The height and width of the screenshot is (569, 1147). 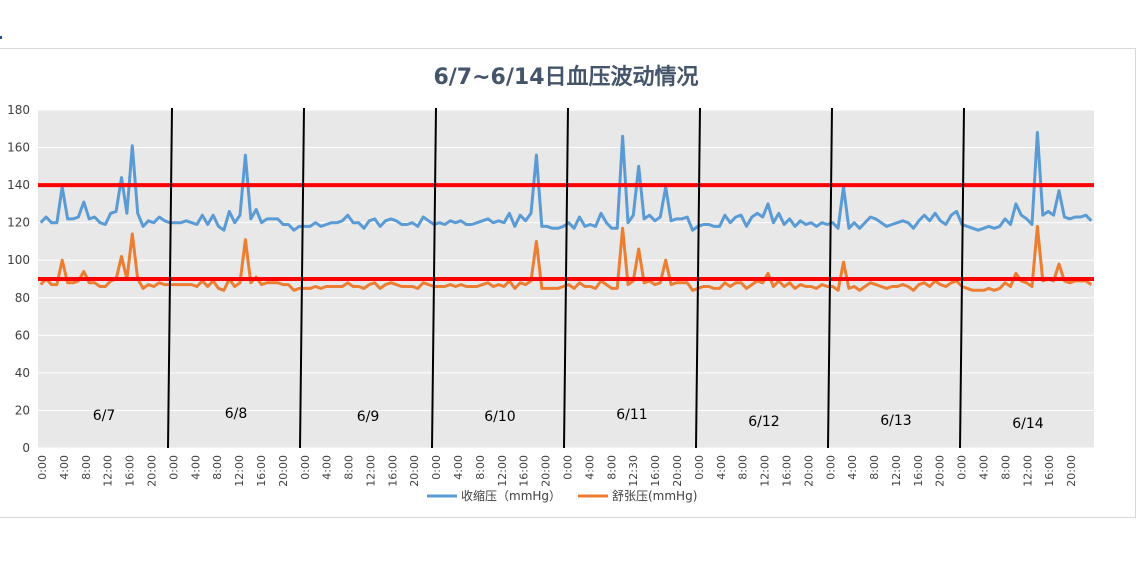 What do you see at coordinates (22, 410) in the screenshot?
I see `y-tick-label: 20` at bounding box center [22, 410].